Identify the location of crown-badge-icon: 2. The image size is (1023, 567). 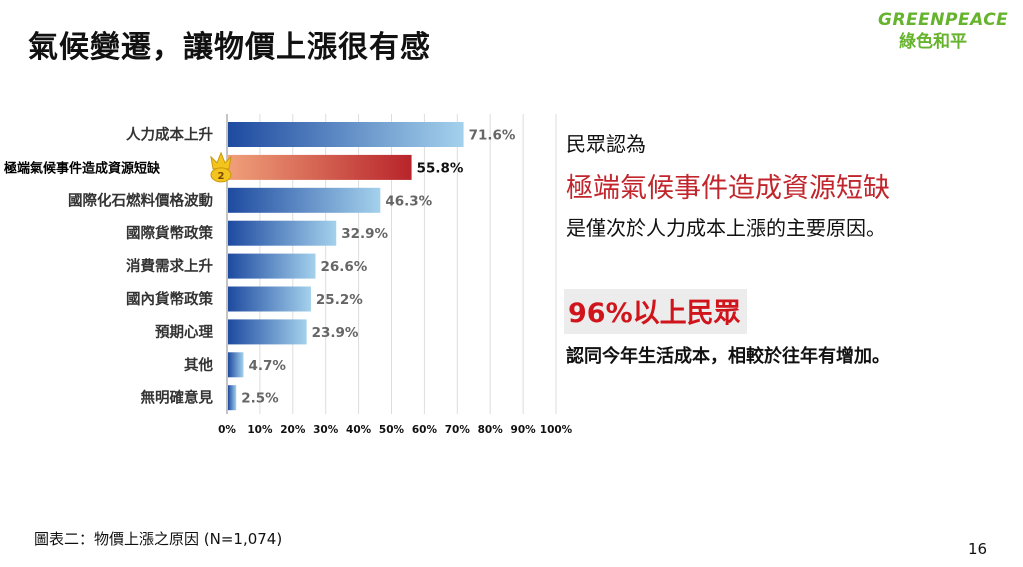
(221, 167).